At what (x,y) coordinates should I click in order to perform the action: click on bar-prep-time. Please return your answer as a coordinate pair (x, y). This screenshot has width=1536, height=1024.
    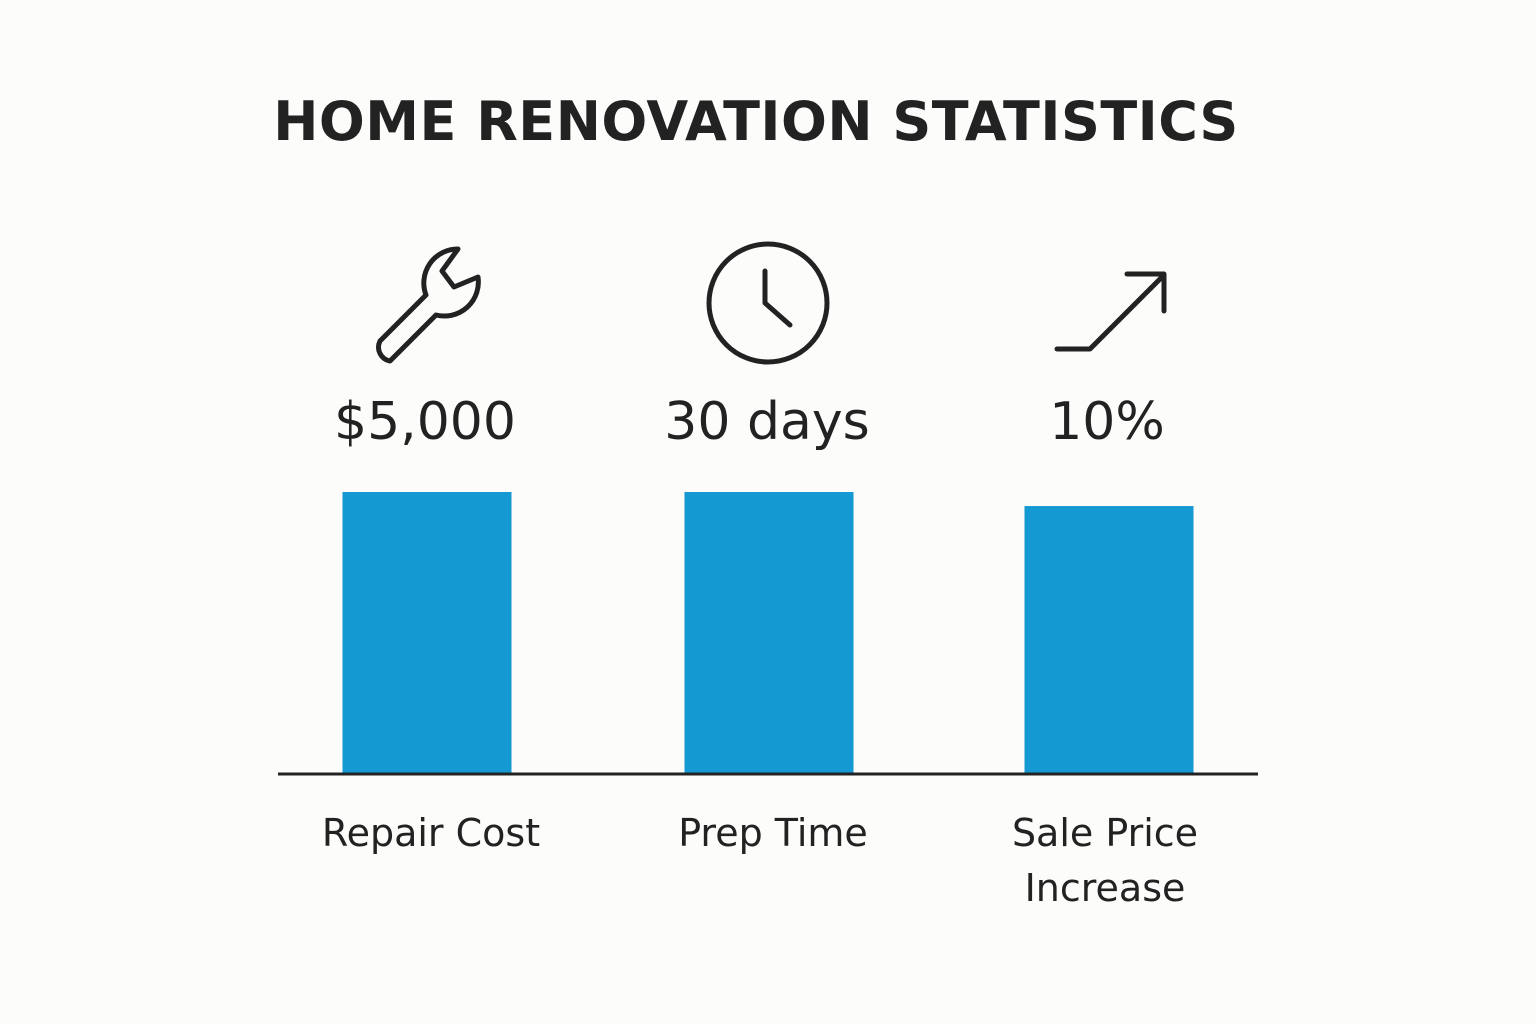
    Looking at the image, I should click on (769, 632).